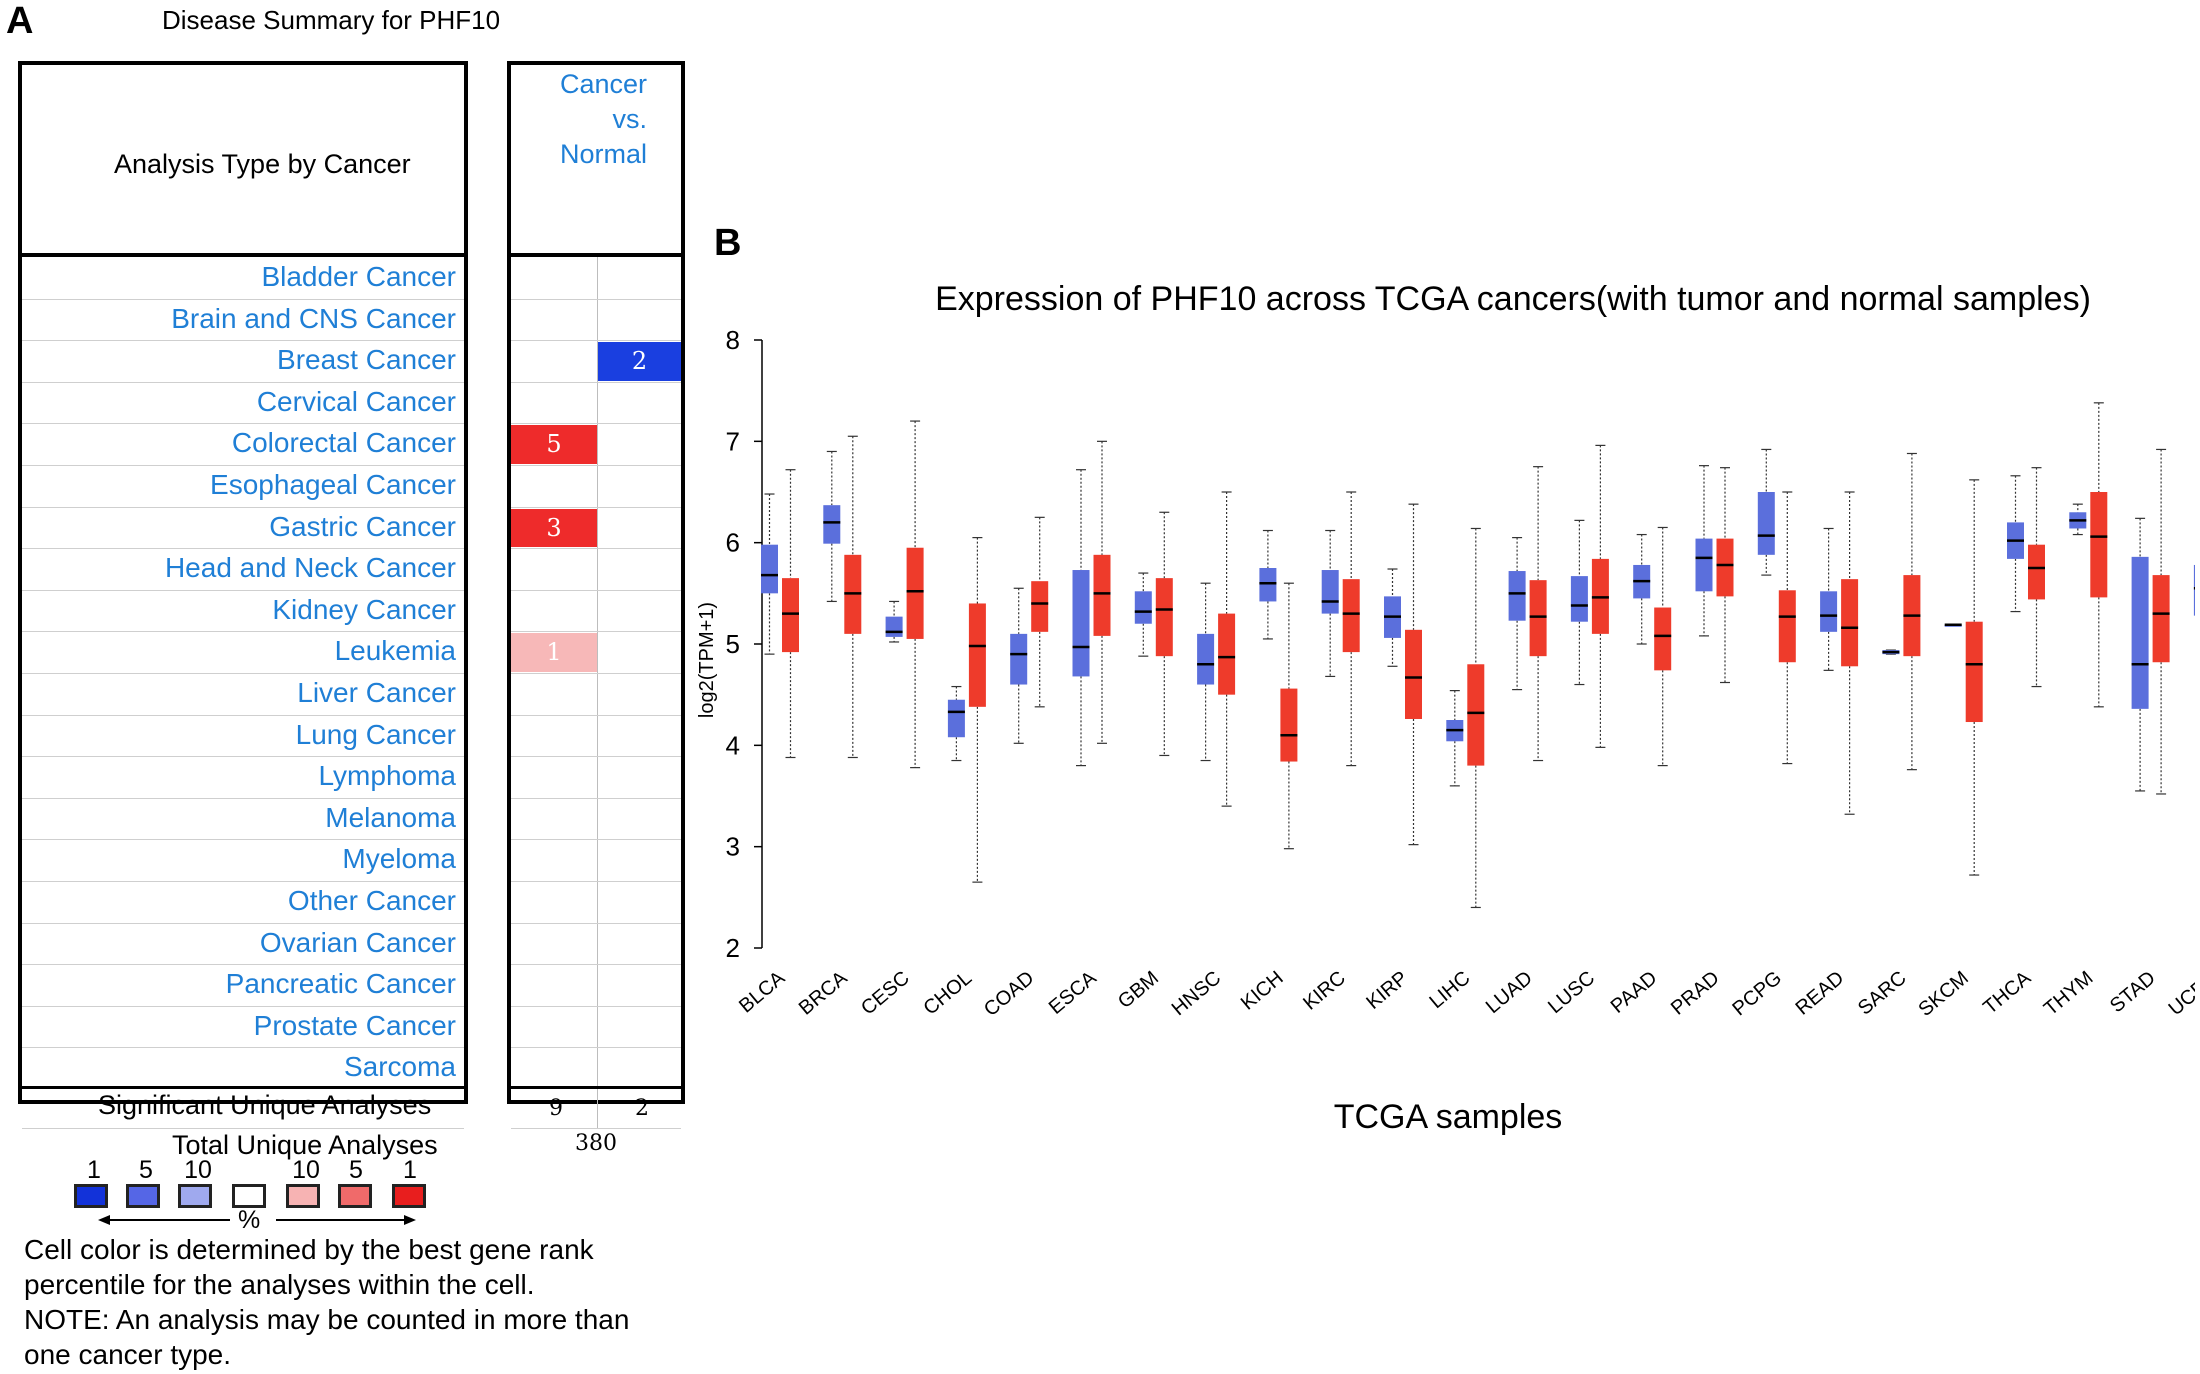 The image size is (2200, 1374). Describe the element at coordinates (387, 776) in the screenshot. I see `cancer-label: Lymphoma` at that location.